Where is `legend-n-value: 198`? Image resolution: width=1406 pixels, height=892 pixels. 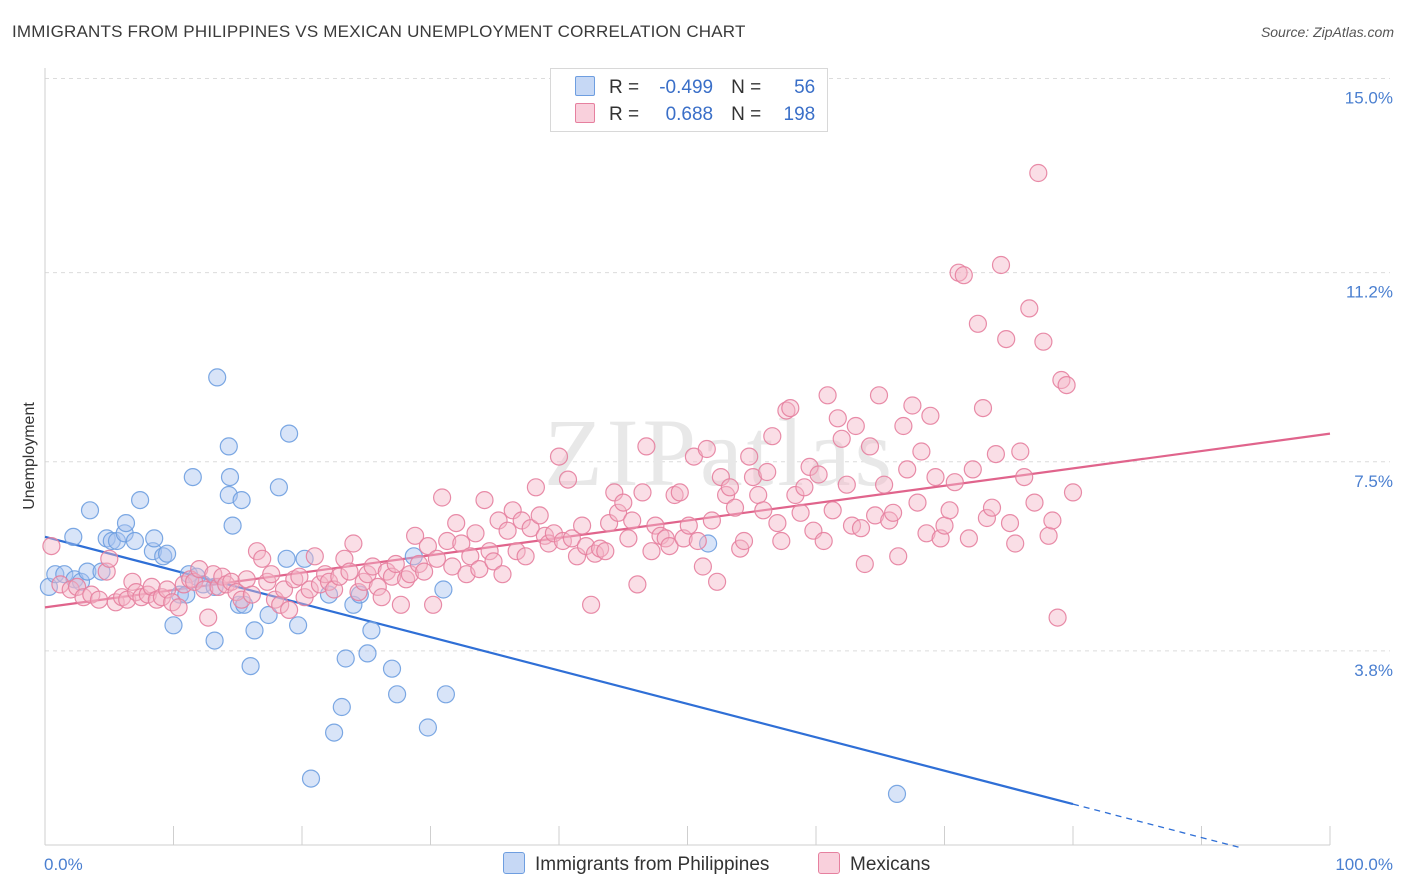
legend-n-value: 198 is located at coordinates (799, 114).